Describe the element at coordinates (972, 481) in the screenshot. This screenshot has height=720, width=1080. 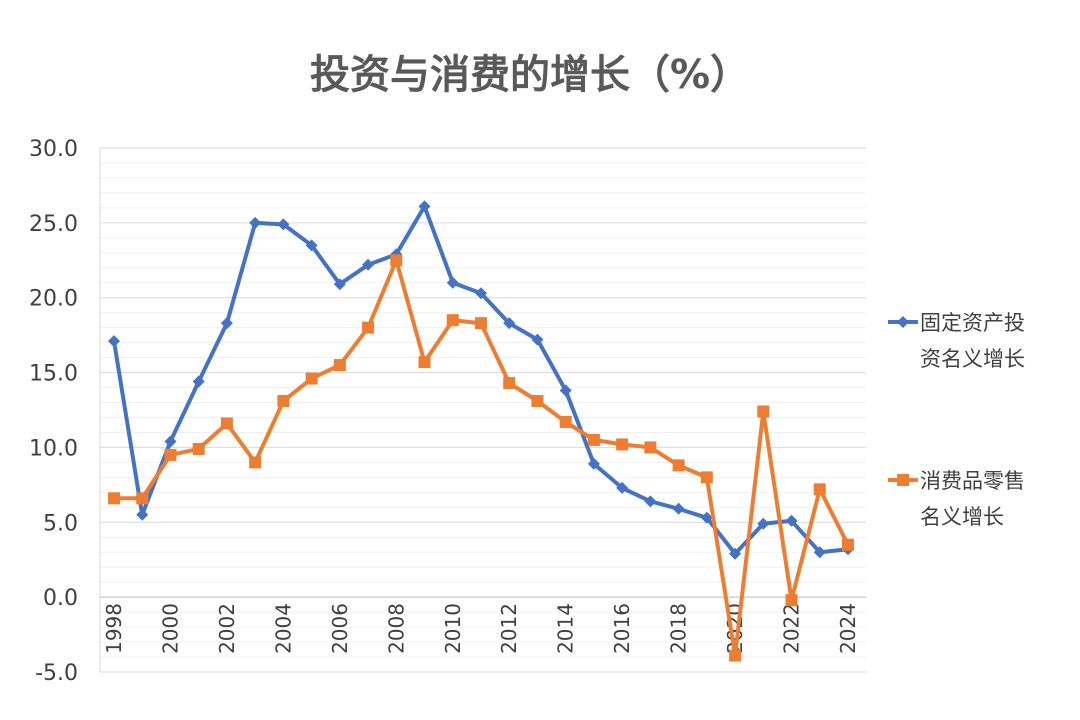
I see `legend-label: 消费品零售` at that location.